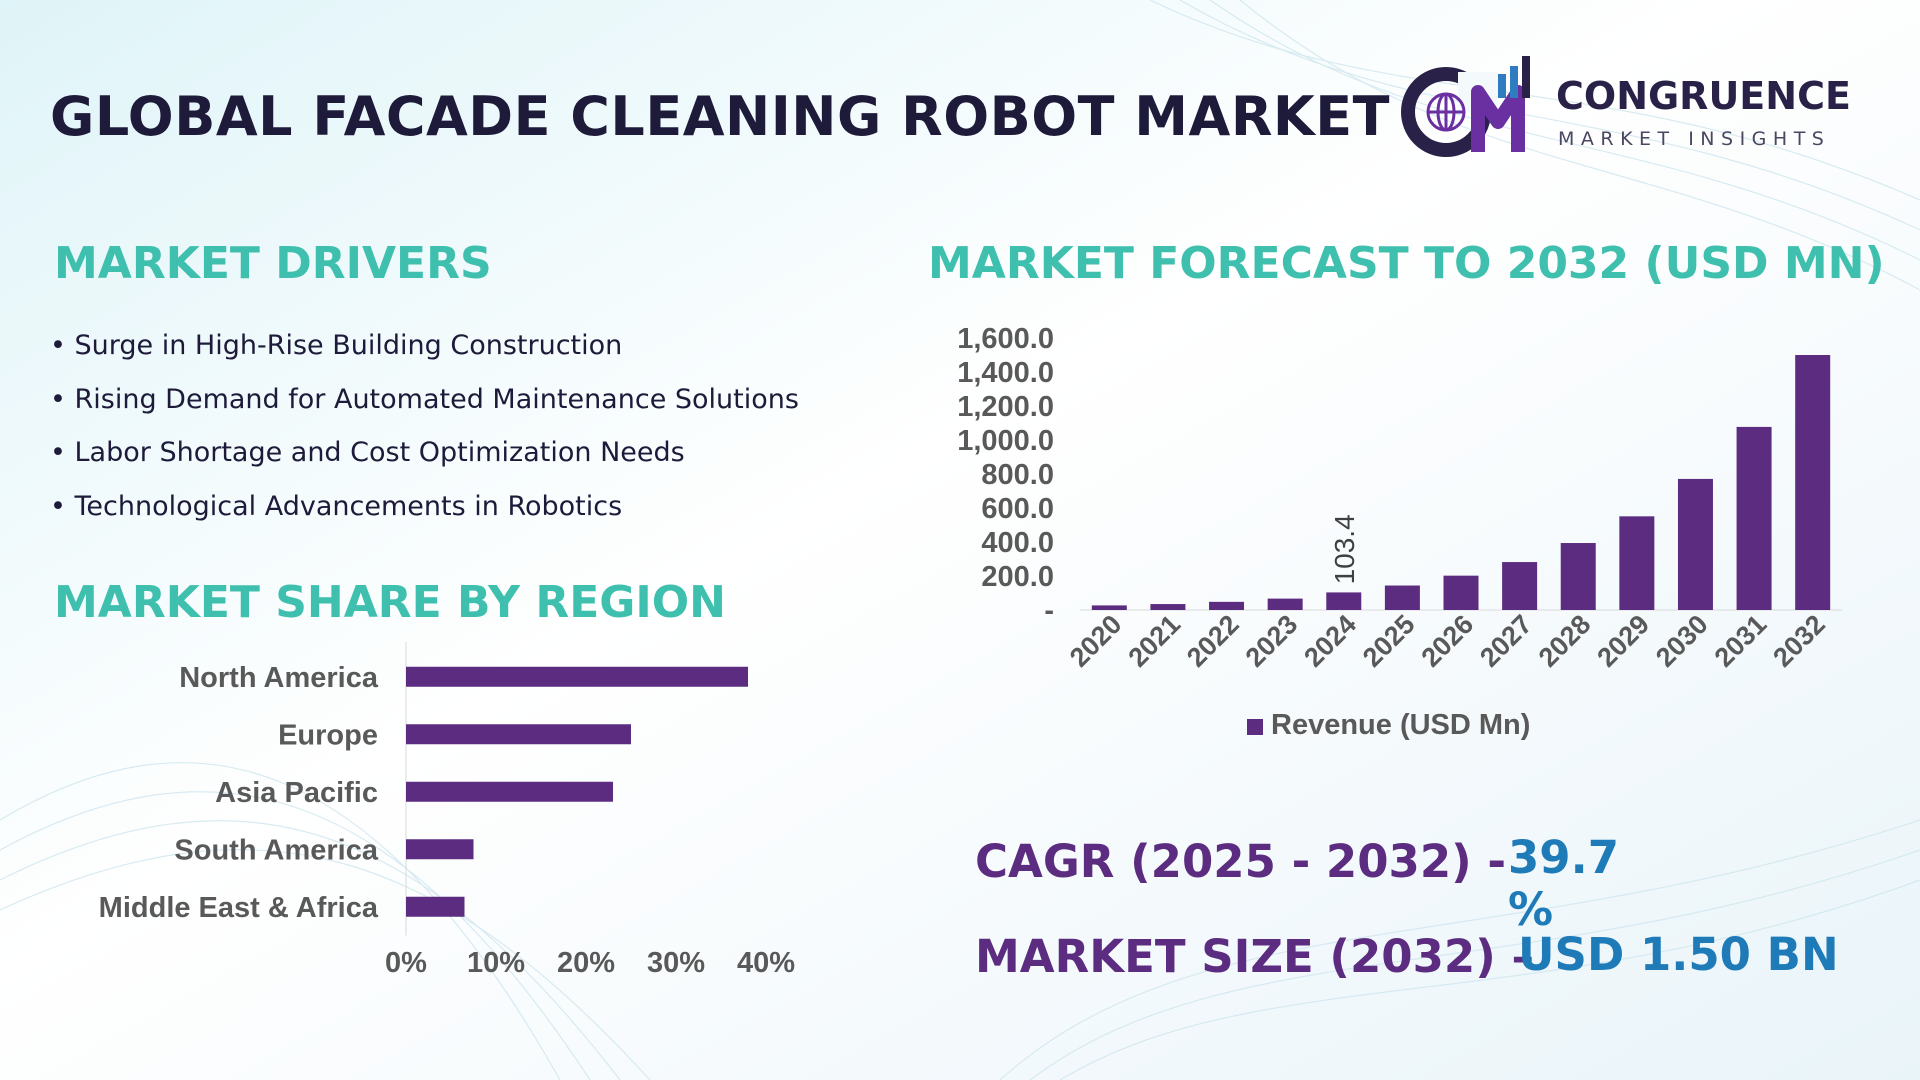 The width and height of the screenshot is (1920, 1080). Describe the element at coordinates (1703, 96) in the screenshot. I see `brand-name: CONGRUENCE` at that location.